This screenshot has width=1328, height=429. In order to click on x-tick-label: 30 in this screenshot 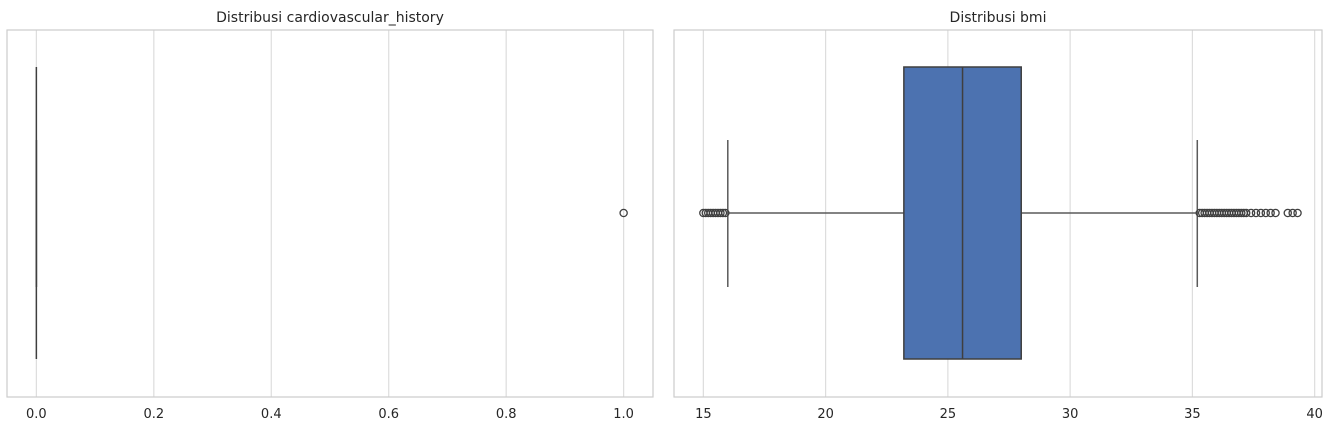, I will do `click(1070, 414)`.